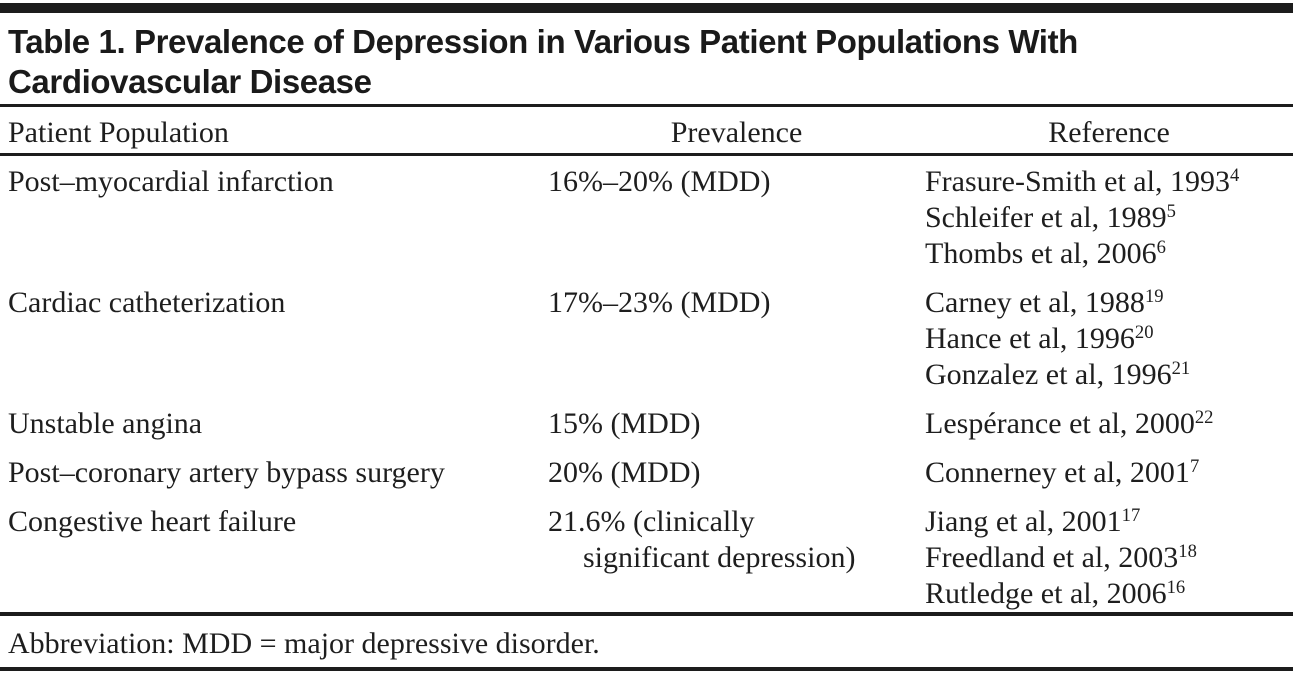 The height and width of the screenshot is (674, 1293). I want to click on reference-line: Rutledge et al, 200616, so click(1055, 593).